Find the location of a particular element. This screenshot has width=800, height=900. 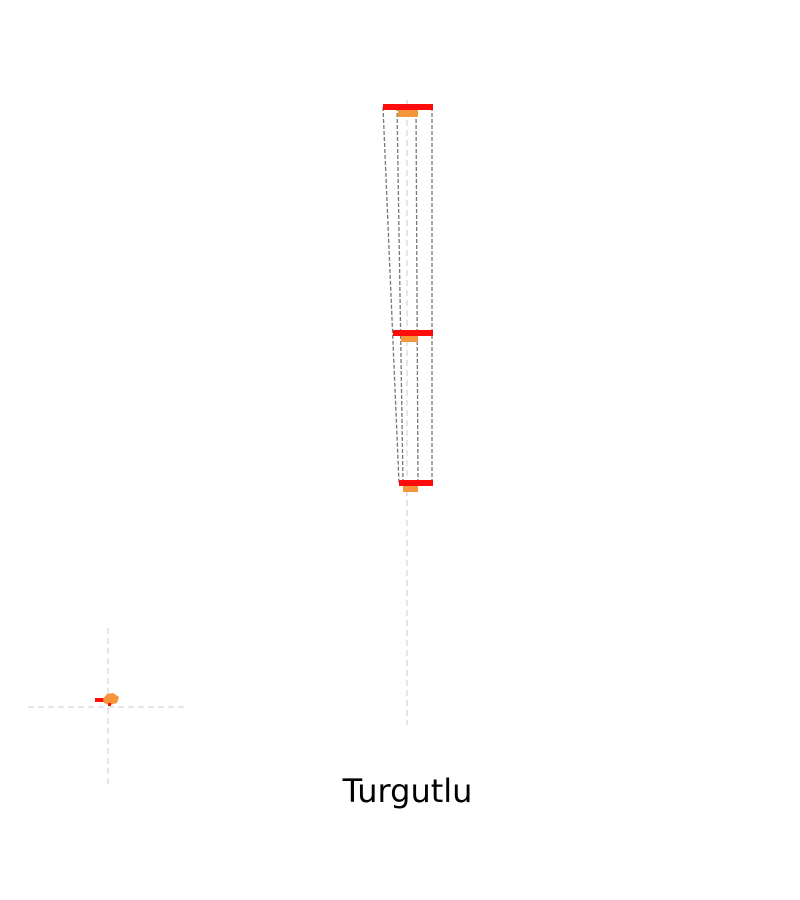

middle-marker is located at coordinates (409, 339).